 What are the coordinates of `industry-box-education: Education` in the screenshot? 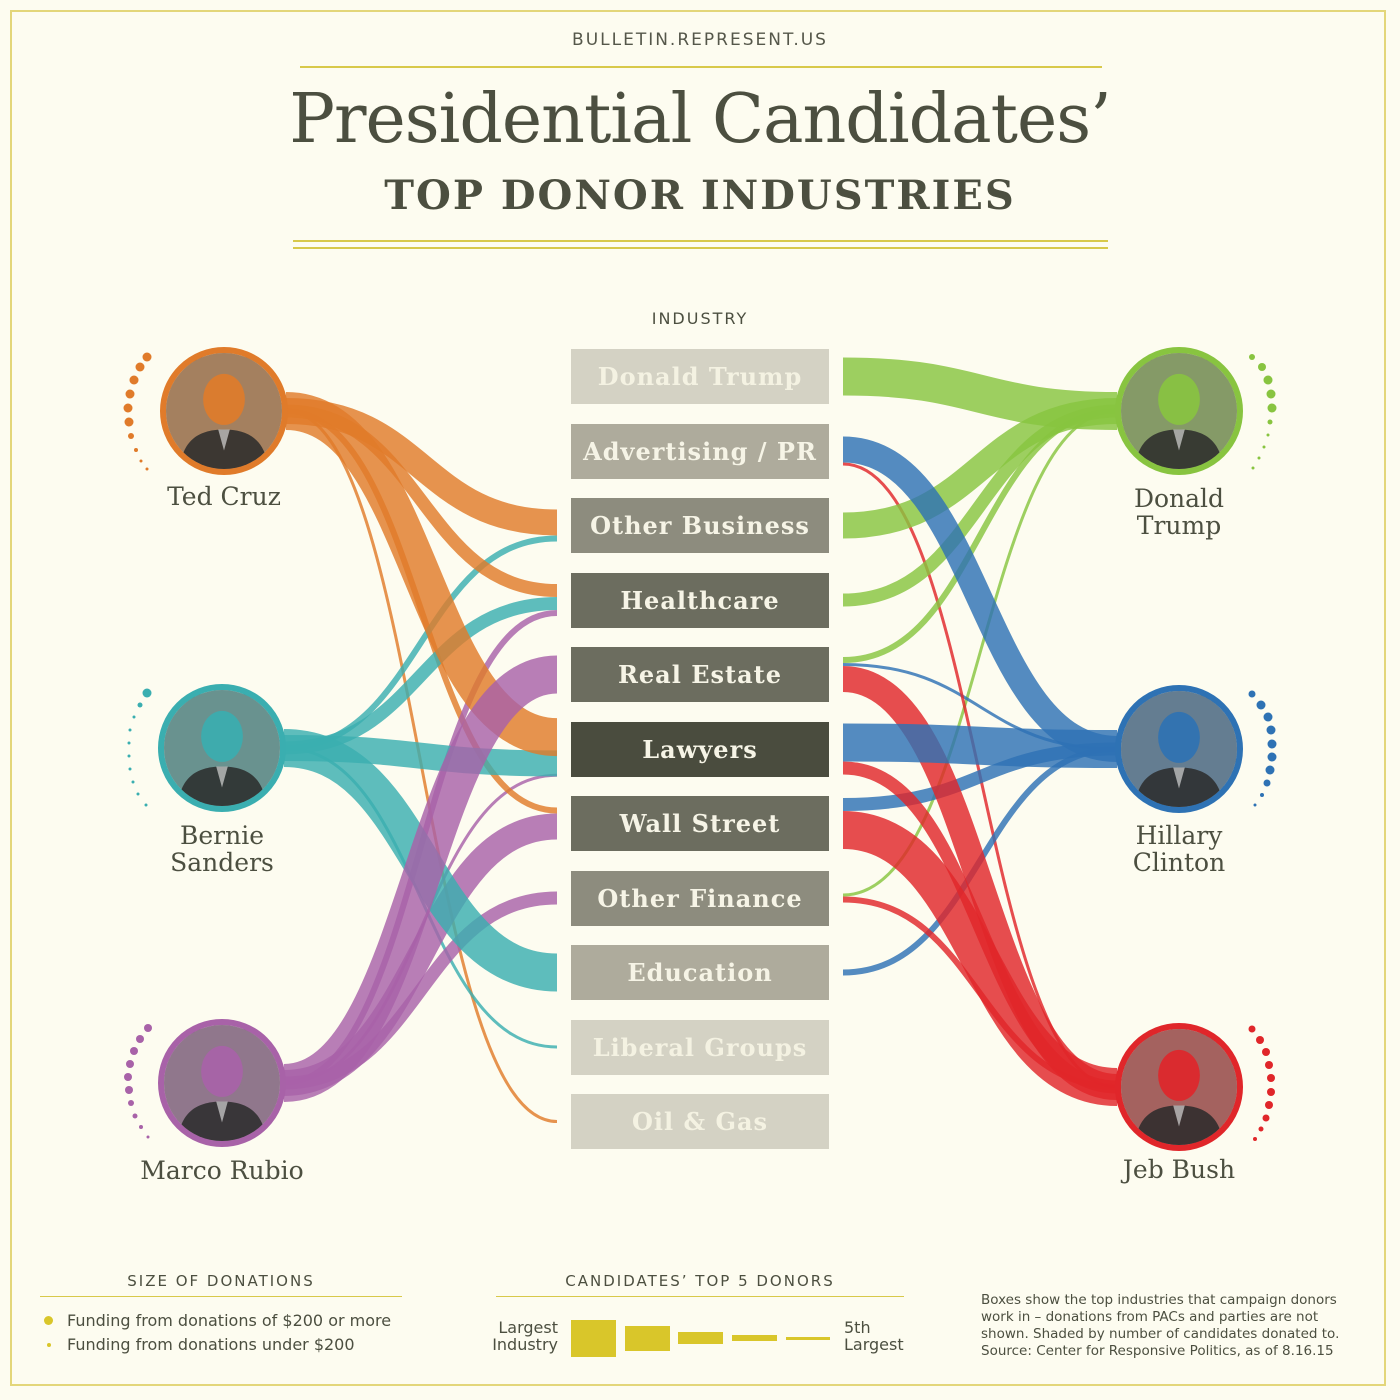 It's located at (700, 972).